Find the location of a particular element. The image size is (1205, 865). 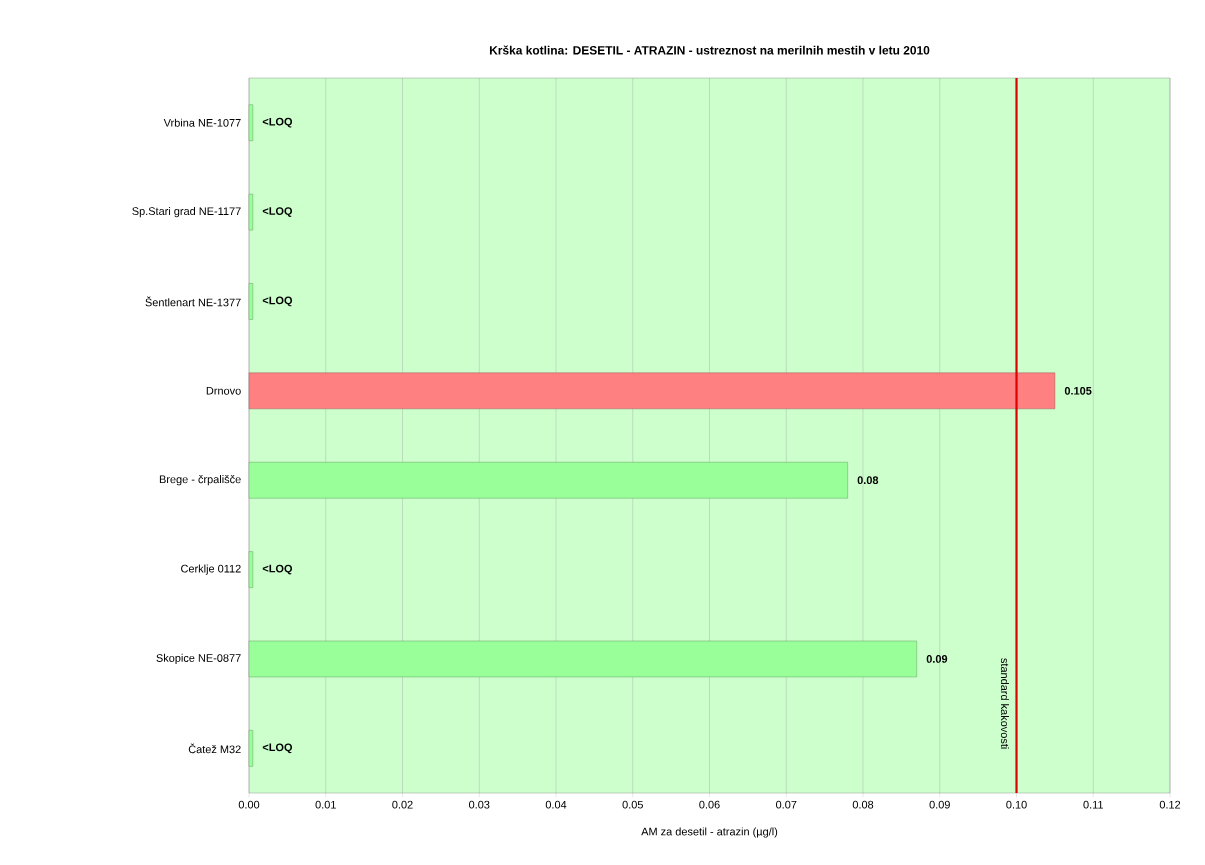

y-tick-label: Sp.Stari grad NE-1177 is located at coordinates (186, 212).